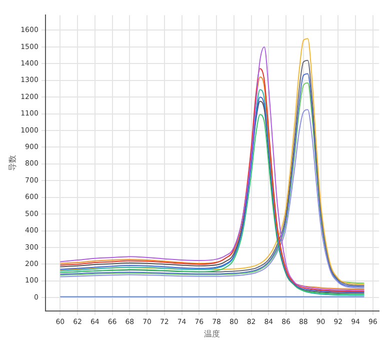 The width and height of the screenshot is (391, 347). Describe the element at coordinates (212, 333) in the screenshot. I see `x-axis-title: 温度` at that location.